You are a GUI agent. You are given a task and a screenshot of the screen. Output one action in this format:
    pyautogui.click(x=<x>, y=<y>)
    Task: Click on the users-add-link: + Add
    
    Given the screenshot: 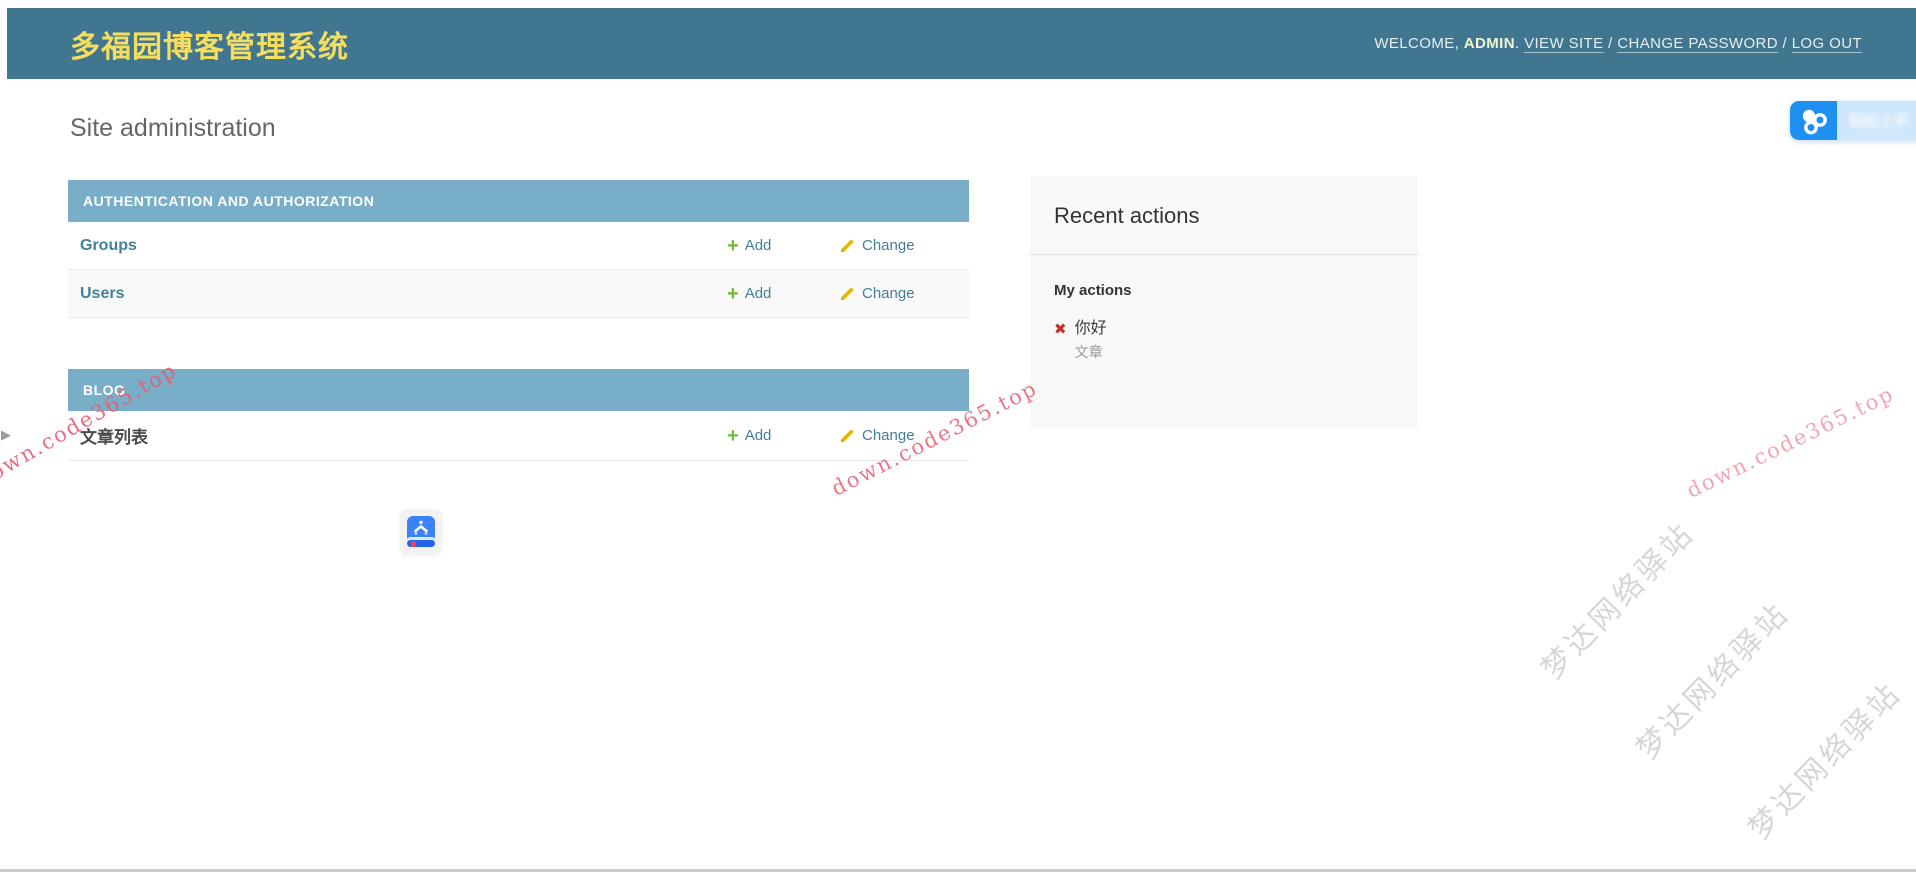 What is the action you would take?
    pyautogui.click(x=783, y=294)
    